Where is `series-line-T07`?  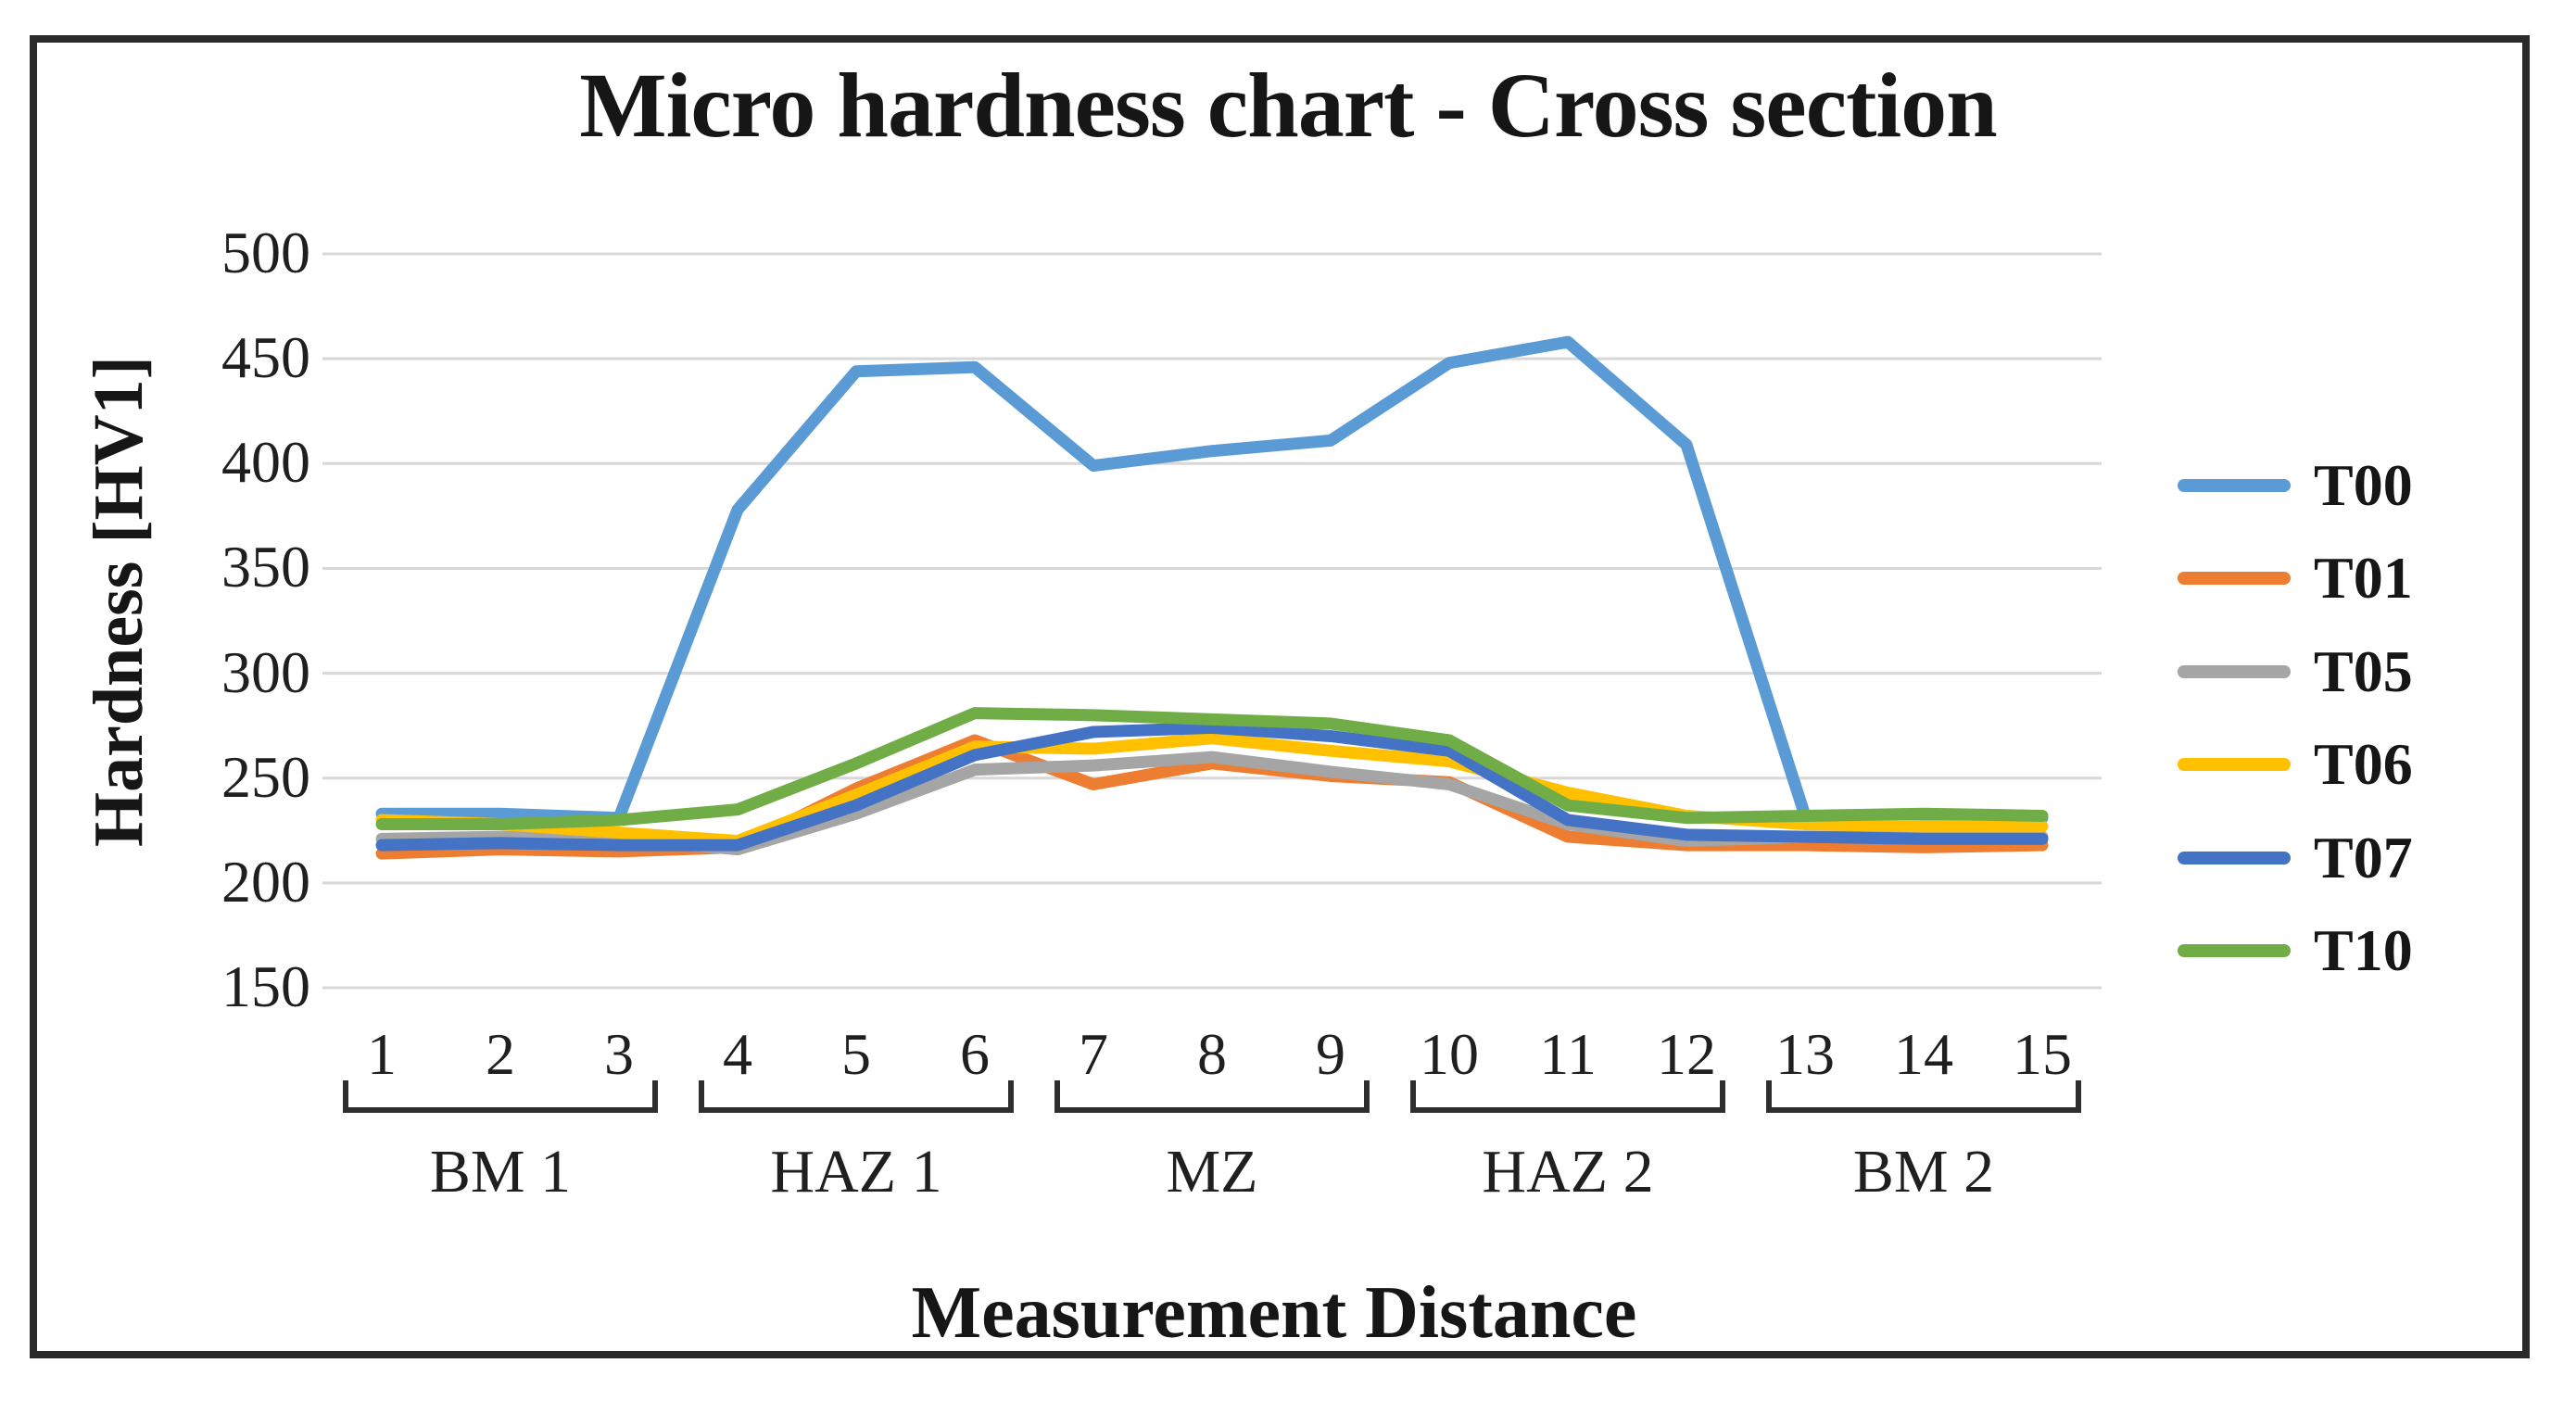
series-line-T07 is located at coordinates (1212, 786).